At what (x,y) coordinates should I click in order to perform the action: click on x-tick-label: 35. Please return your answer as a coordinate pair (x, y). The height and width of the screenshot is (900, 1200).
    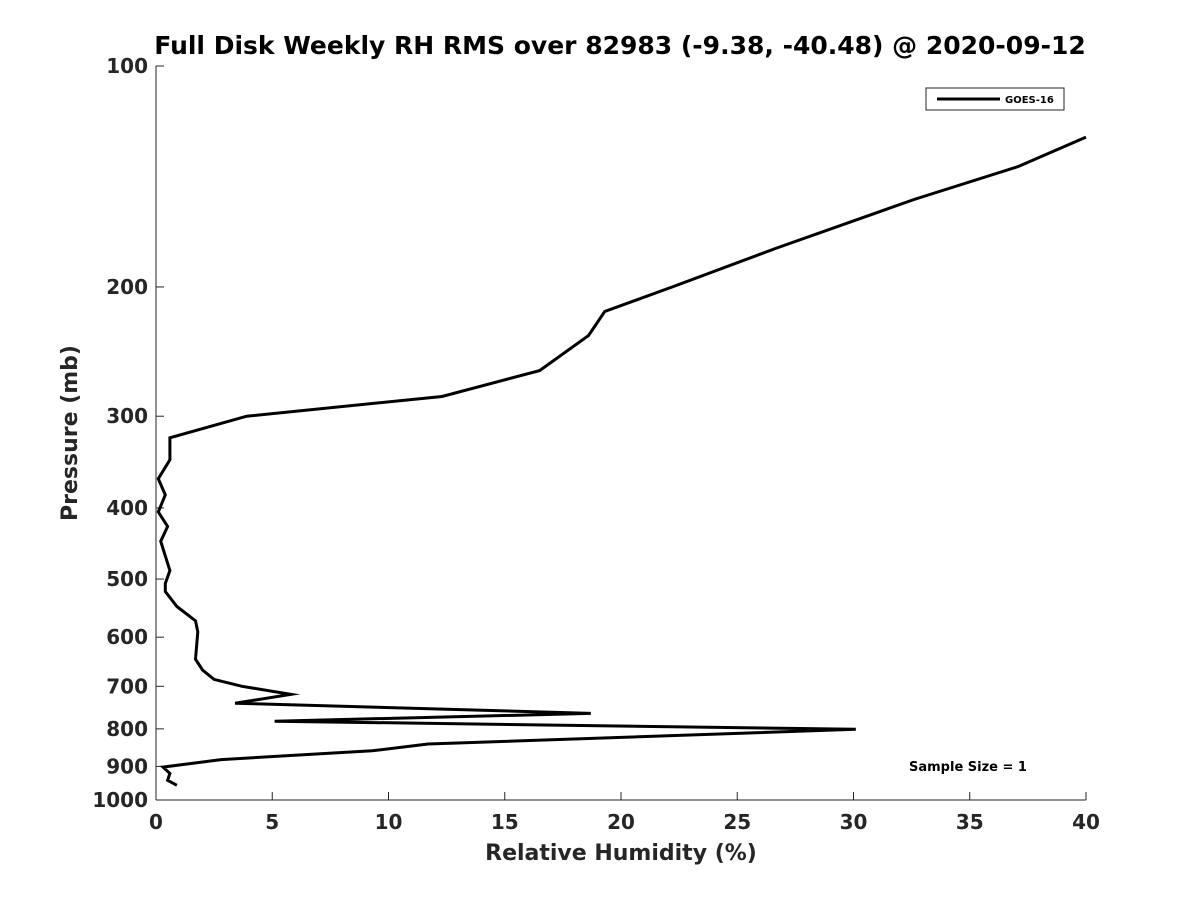
    Looking at the image, I should click on (970, 822).